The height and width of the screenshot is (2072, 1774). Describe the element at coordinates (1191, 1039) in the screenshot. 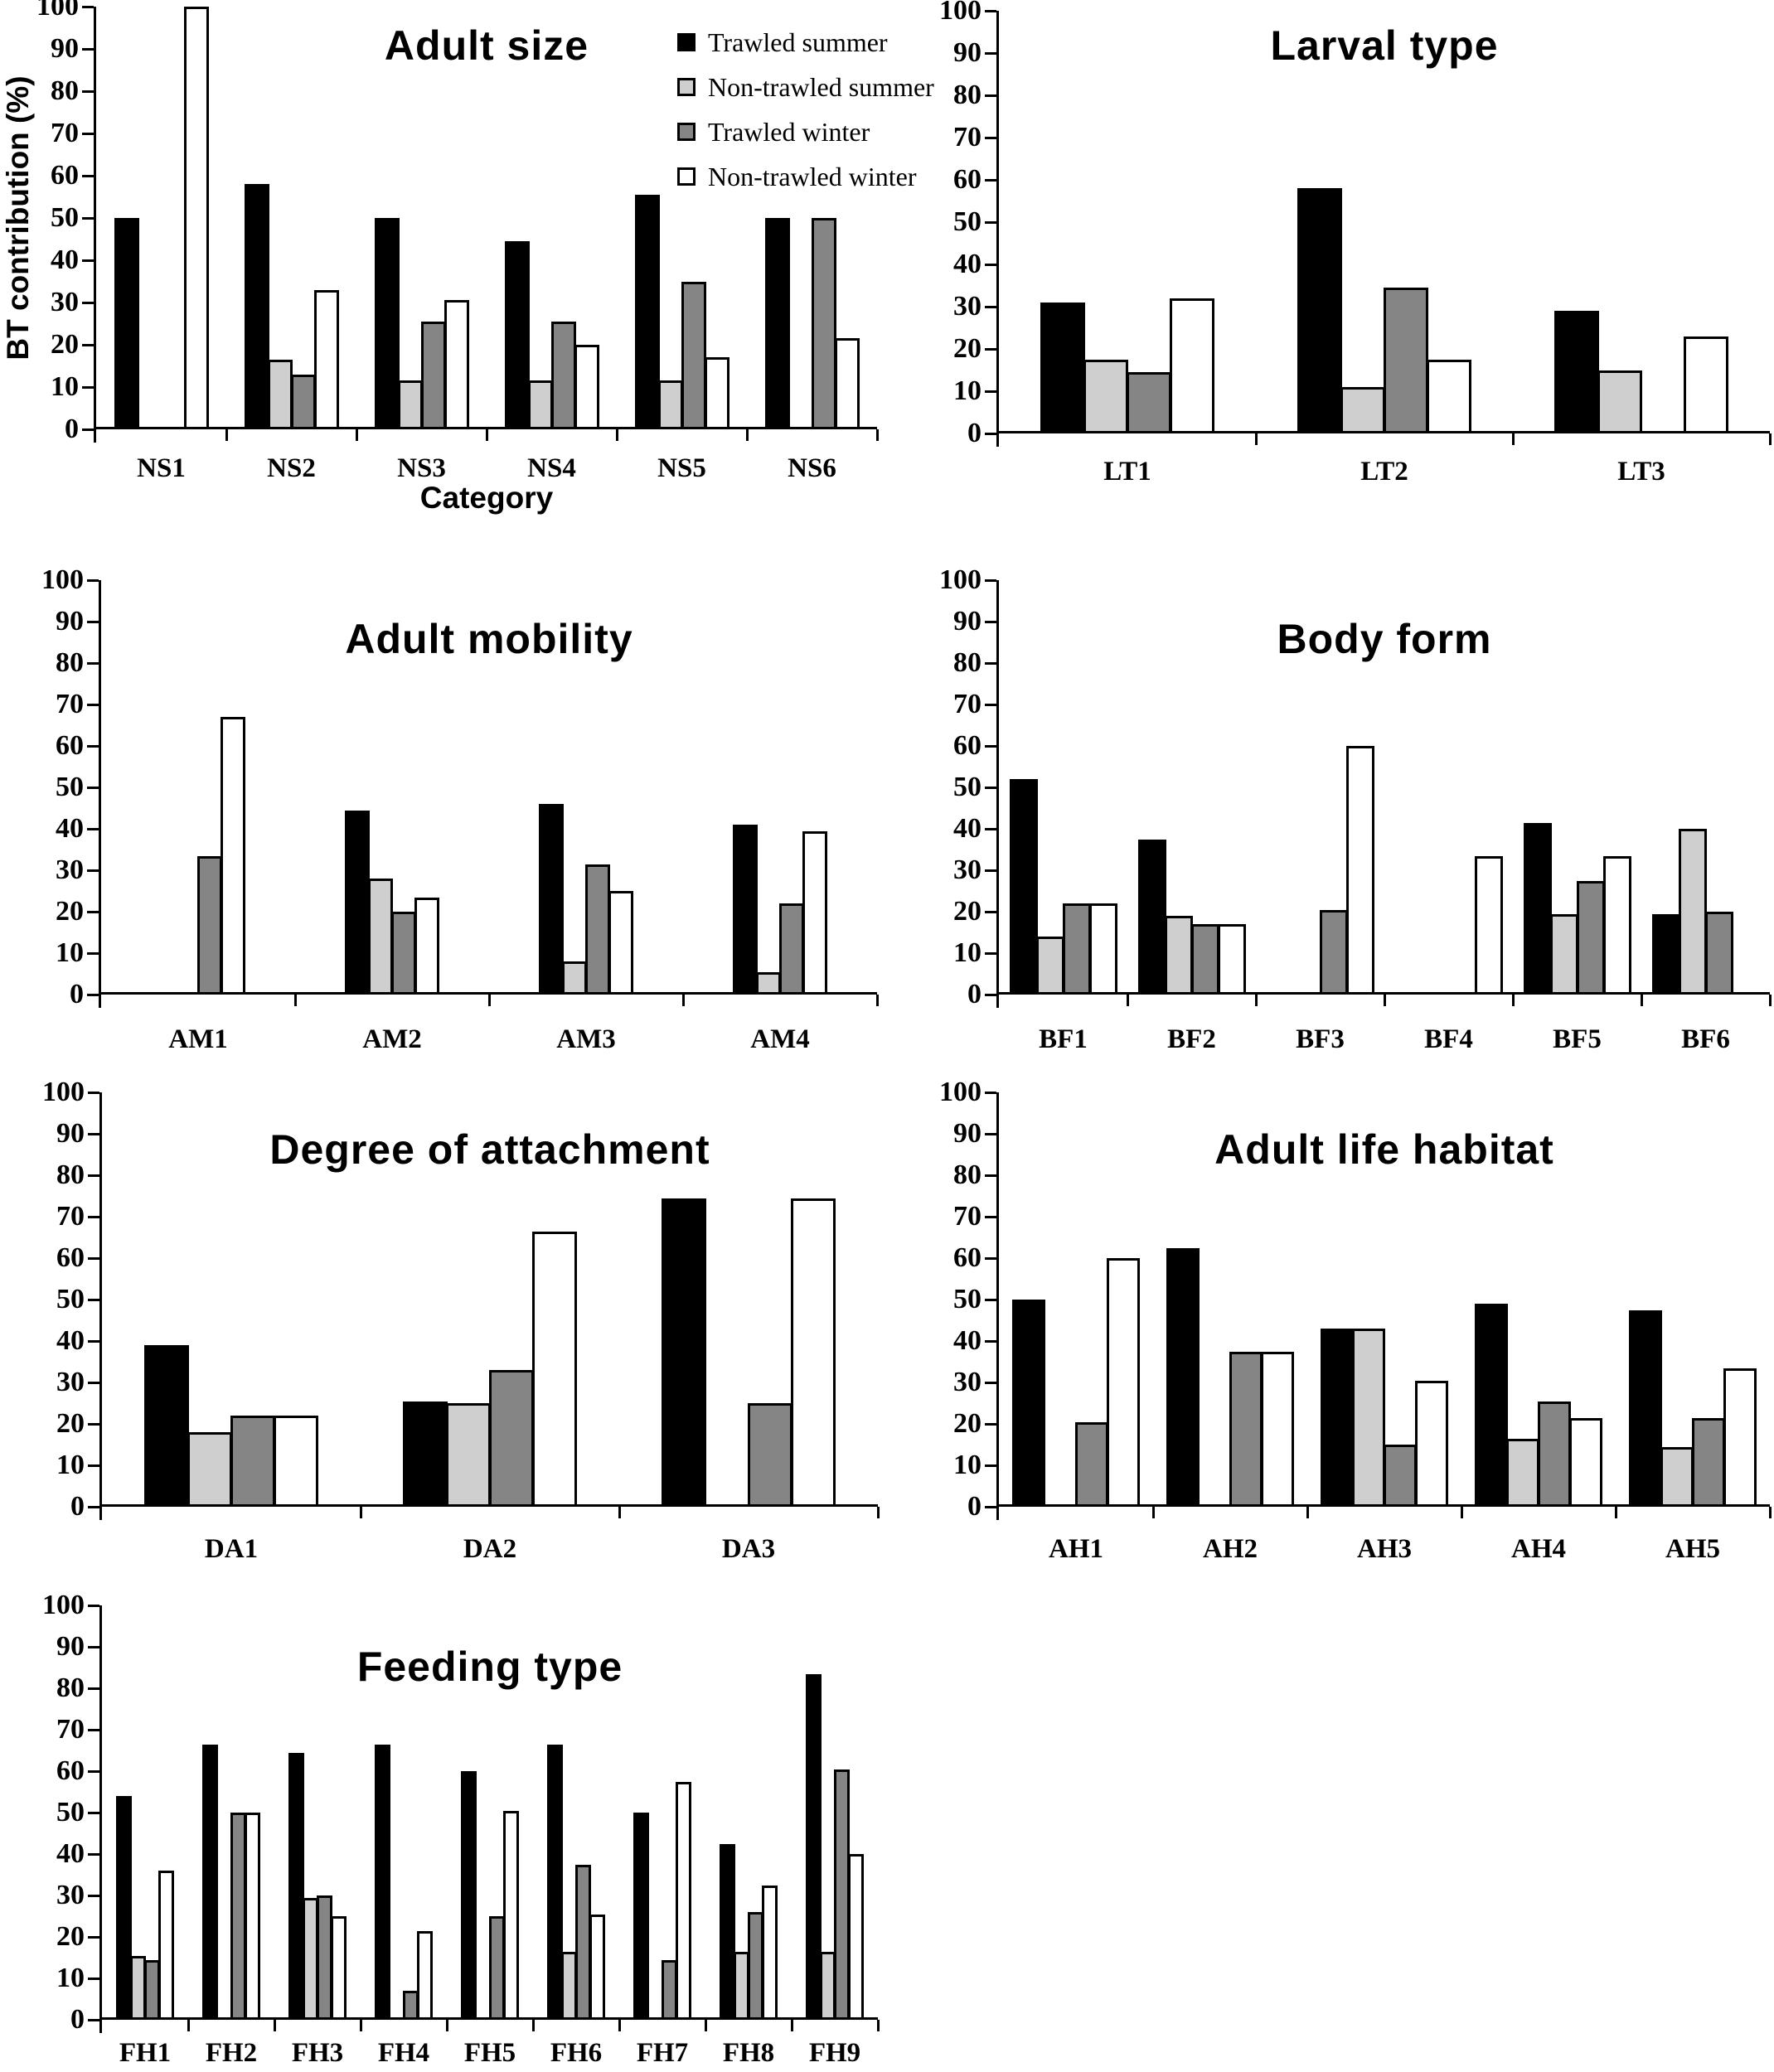

I see `category-label: BF2` at that location.